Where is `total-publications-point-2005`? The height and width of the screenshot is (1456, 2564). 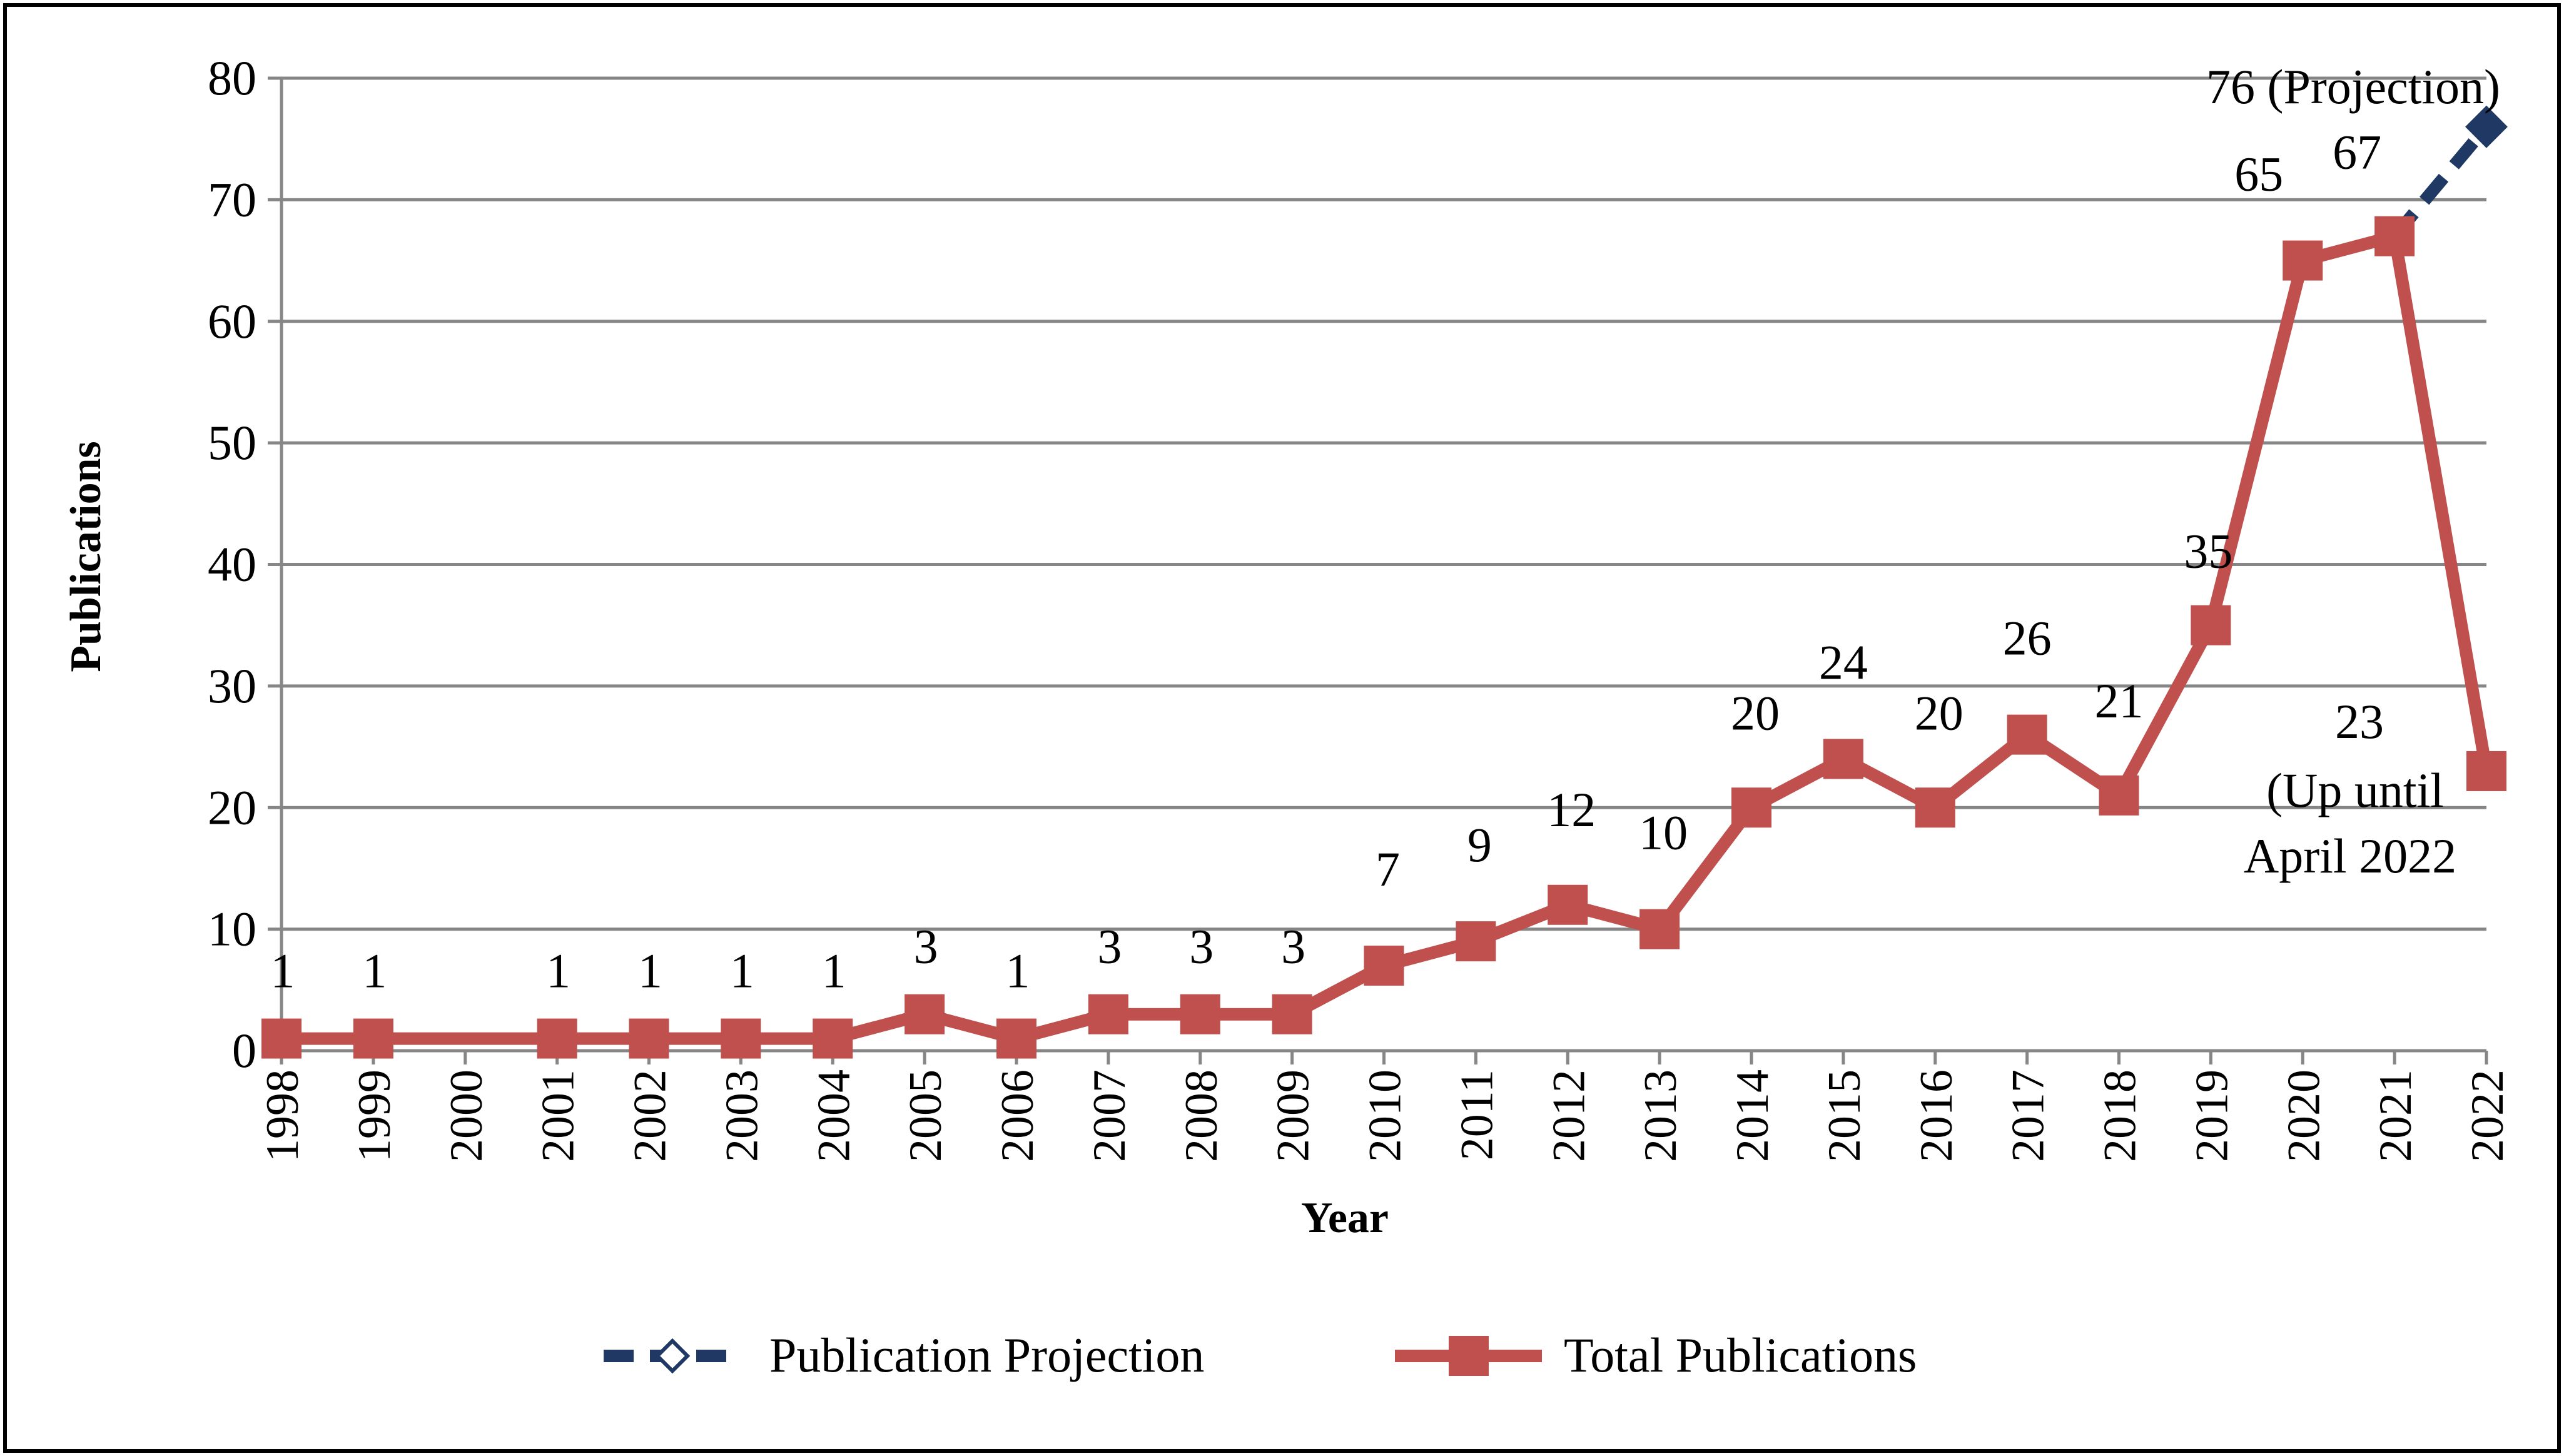 total-publications-point-2005 is located at coordinates (924, 1014).